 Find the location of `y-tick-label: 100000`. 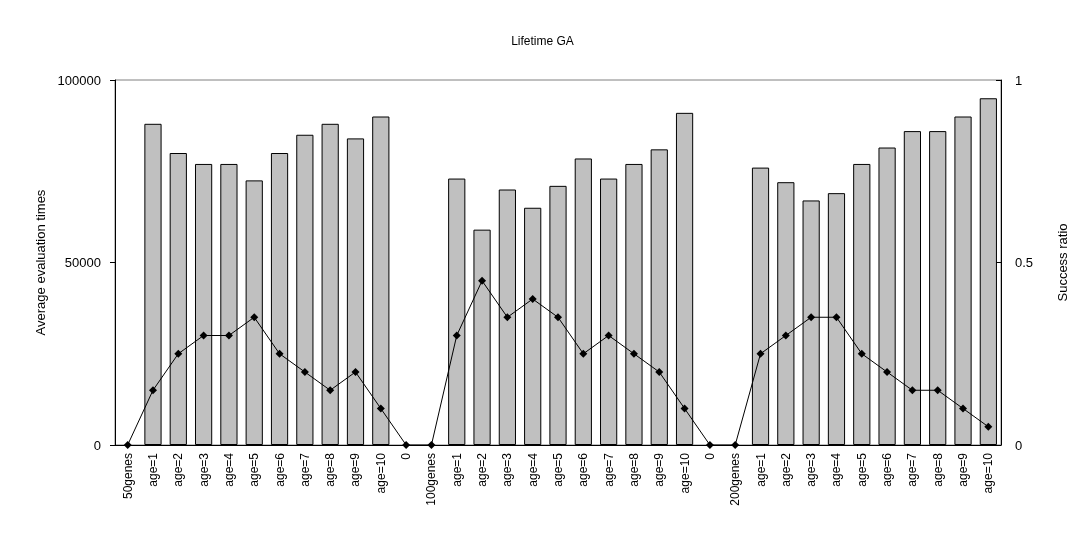

y-tick-label: 100000 is located at coordinates (79, 80).